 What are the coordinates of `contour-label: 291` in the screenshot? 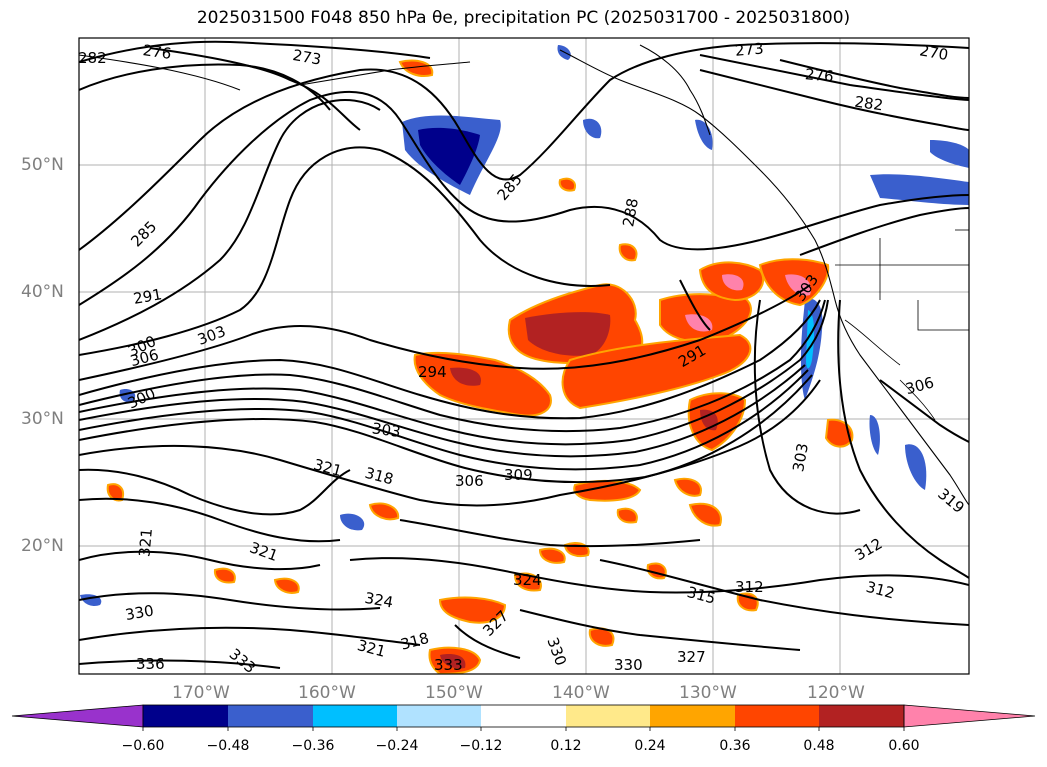 It's located at (147, 296).